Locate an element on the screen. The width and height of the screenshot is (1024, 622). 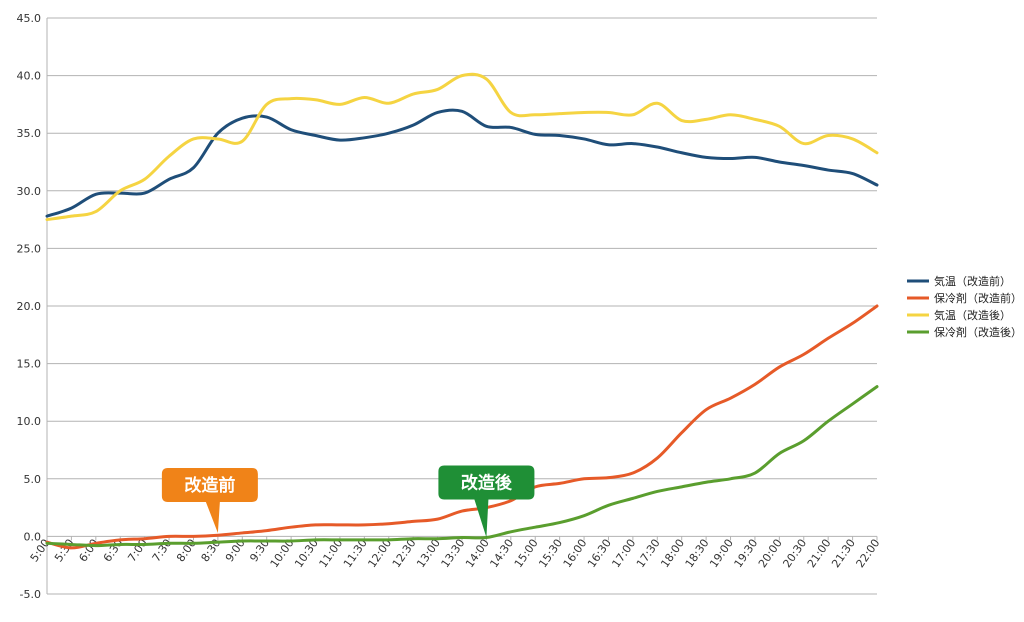
x-tick-label: 7:30 is located at coordinates (162, 551).